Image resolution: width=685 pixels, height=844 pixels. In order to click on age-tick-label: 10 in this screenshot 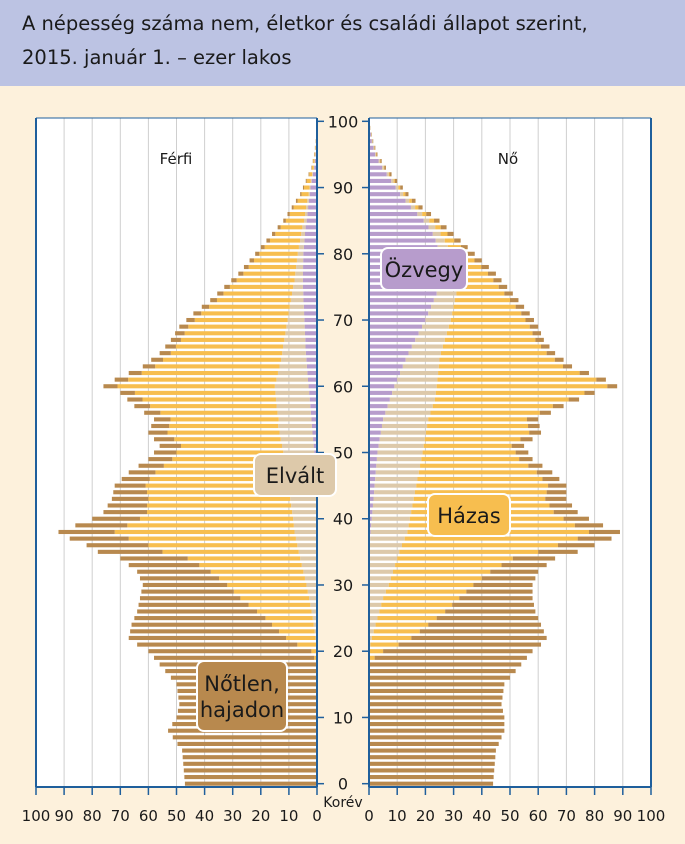, I will do `click(343, 717)`.